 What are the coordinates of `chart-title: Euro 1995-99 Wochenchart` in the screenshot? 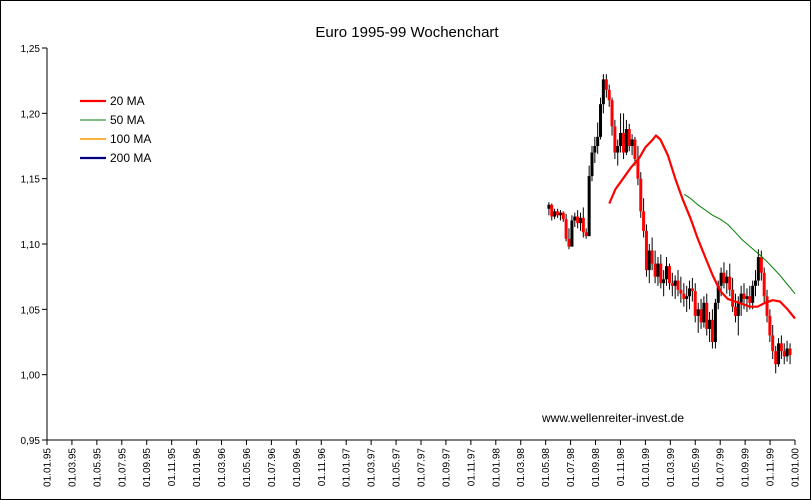 It's located at (407, 32).